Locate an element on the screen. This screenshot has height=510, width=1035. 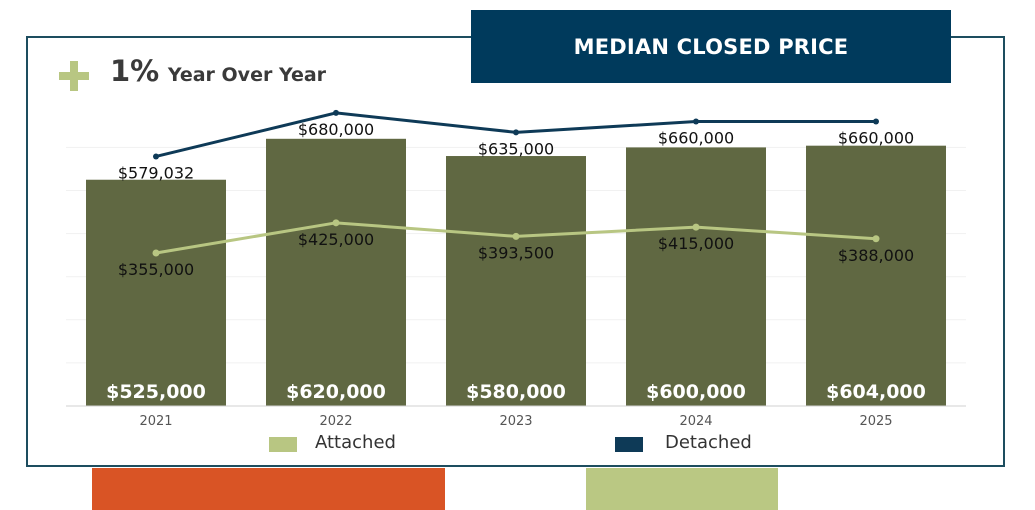
attached-data-label: $388,000 is located at coordinates (876, 255).